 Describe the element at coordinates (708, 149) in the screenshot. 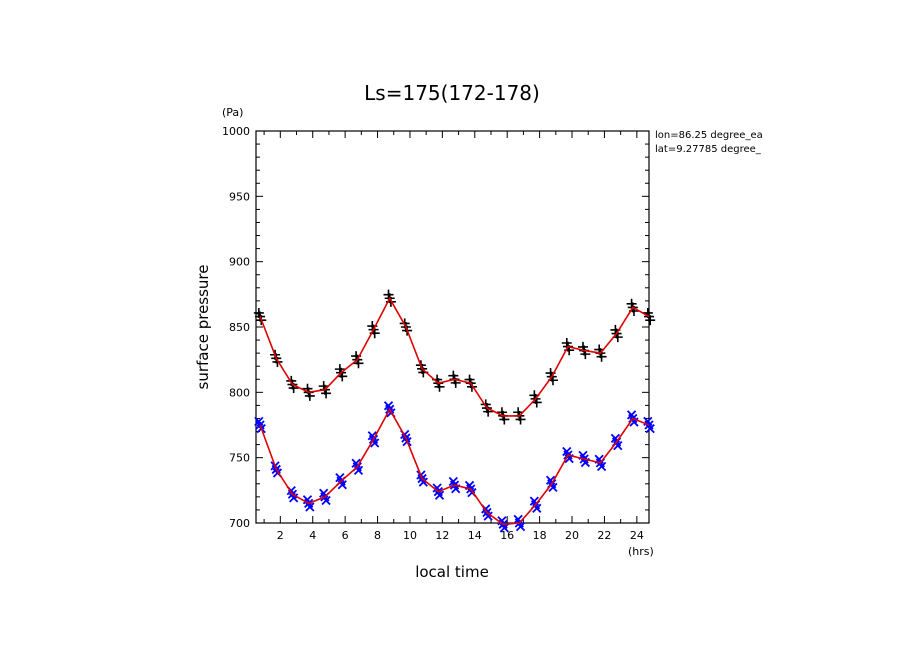

I see `annotation-lat: lat=9.27785 degree_` at that location.